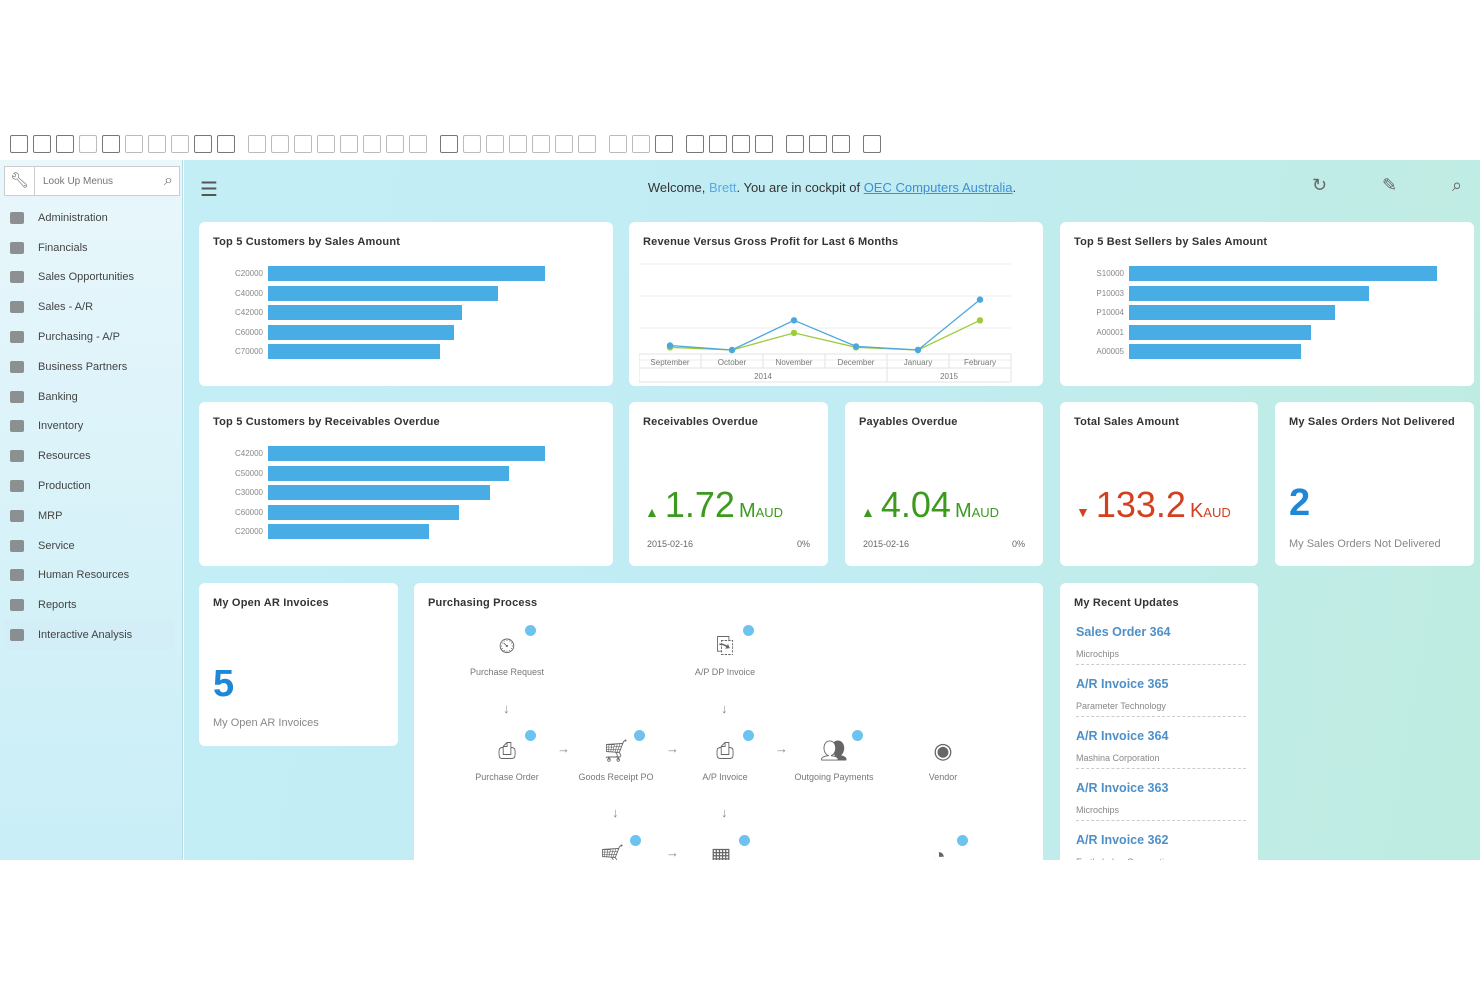 This screenshot has height=987, width=1480. I want to click on recent-update-title: A/R Invoice 365, so click(1122, 684).